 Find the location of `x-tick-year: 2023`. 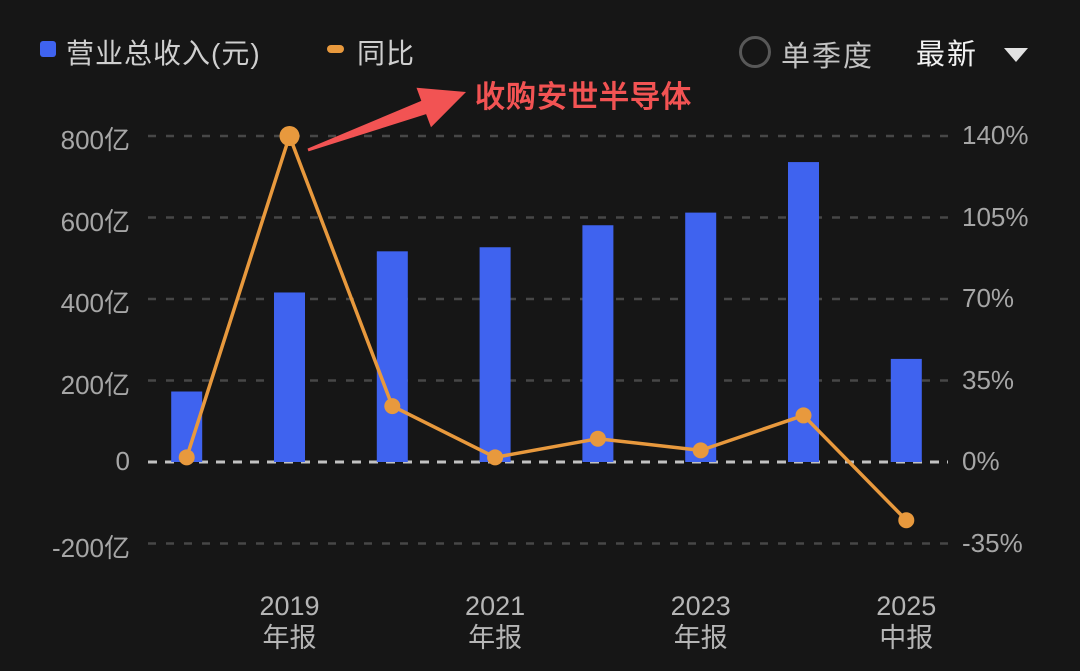

x-tick-year: 2023 is located at coordinates (700, 606).